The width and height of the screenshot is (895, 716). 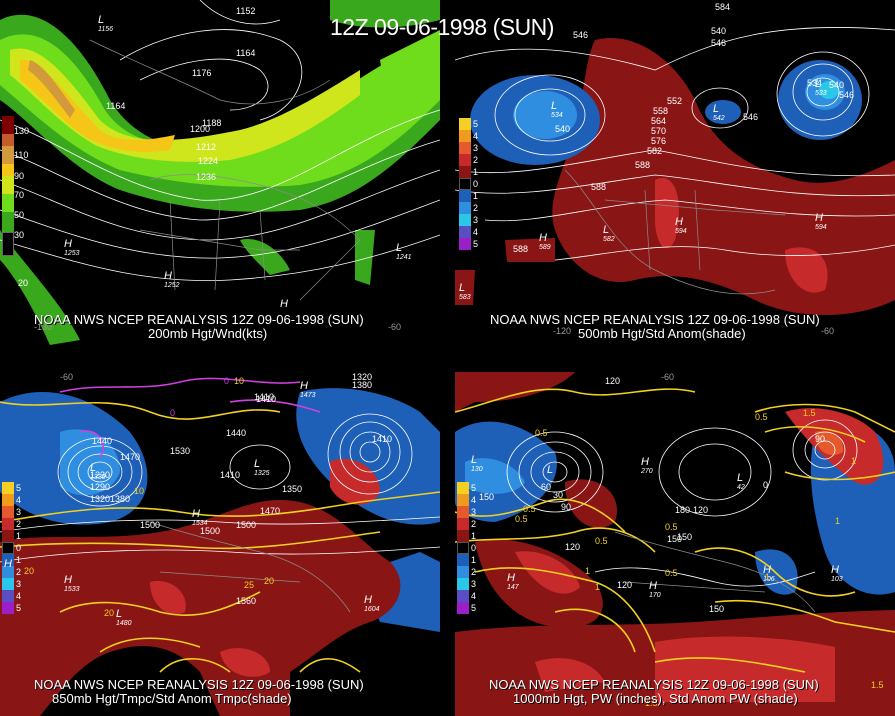 What do you see at coordinates (723, 7) in the screenshot?
I see `contour-label: 584` at bounding box center [723, 7].